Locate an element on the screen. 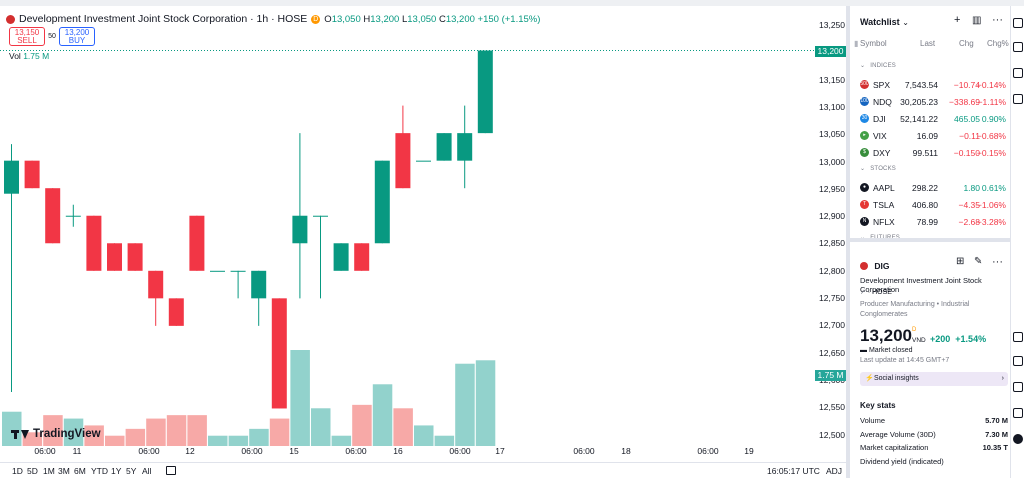 This screenshot has height=478, width=1024. chat-icon is located at coordinates (1018, 387).